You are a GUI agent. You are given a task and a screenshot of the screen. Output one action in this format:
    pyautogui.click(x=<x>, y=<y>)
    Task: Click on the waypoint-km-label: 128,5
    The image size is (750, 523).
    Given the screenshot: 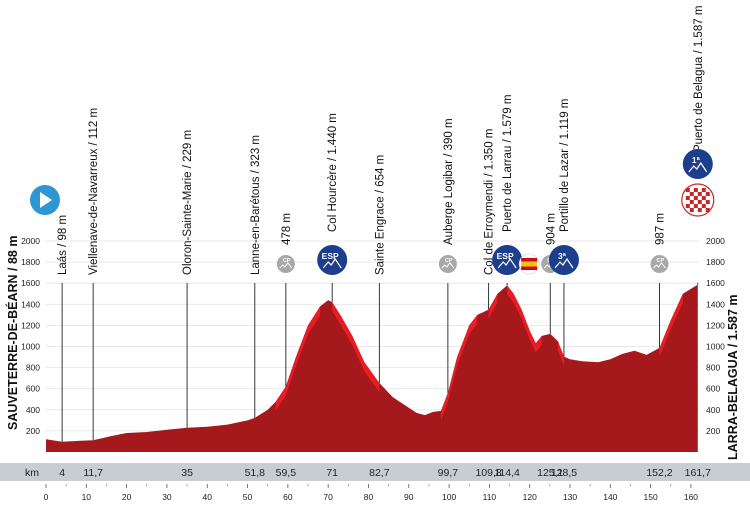 What is the action you would take?
    pyautogui.click(x=564, y=473)
    